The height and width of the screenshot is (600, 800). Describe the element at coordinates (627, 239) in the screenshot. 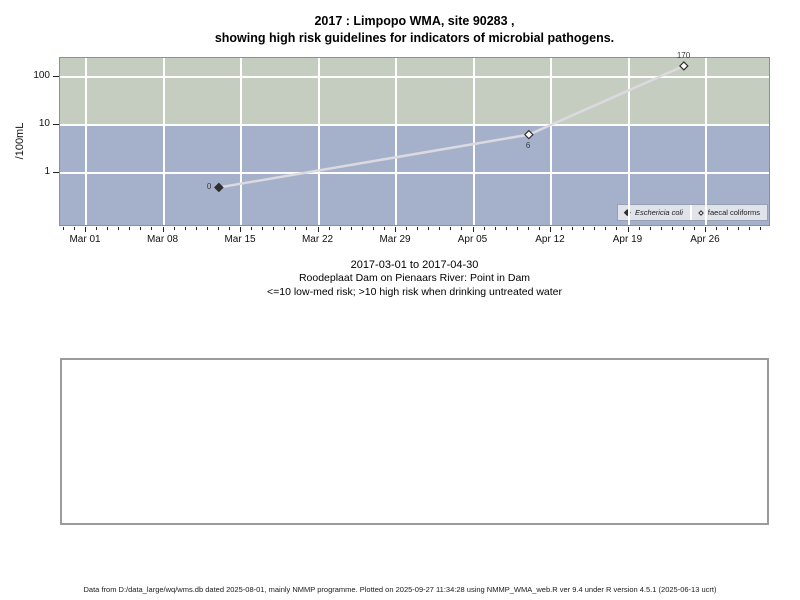

I see `x-axis-tick-label: Apr 19` at that location.